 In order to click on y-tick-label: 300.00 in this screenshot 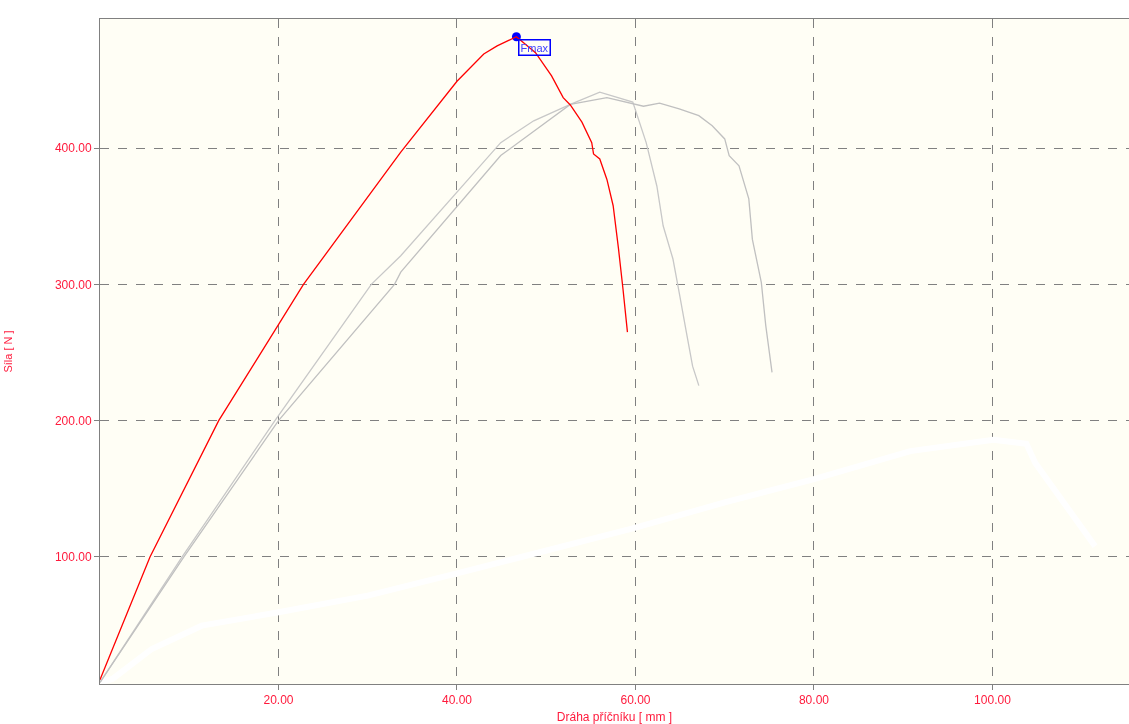, I will do `click(73, 284)`.